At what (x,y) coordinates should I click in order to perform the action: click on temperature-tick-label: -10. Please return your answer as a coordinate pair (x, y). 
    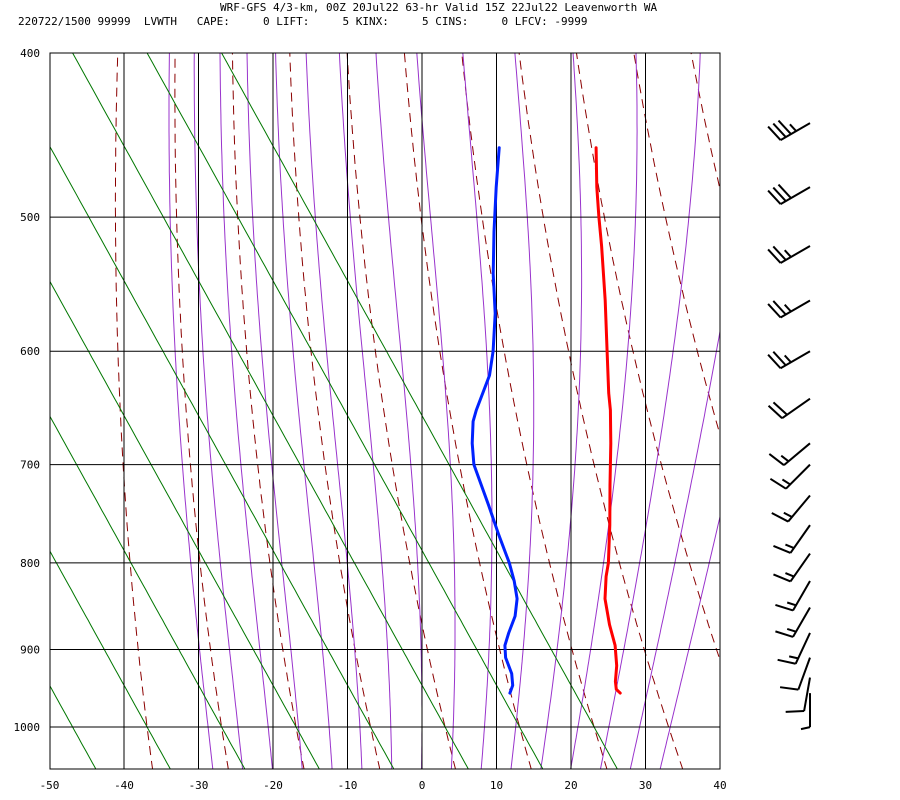
    Looking at the image, I should click on (348, 785).